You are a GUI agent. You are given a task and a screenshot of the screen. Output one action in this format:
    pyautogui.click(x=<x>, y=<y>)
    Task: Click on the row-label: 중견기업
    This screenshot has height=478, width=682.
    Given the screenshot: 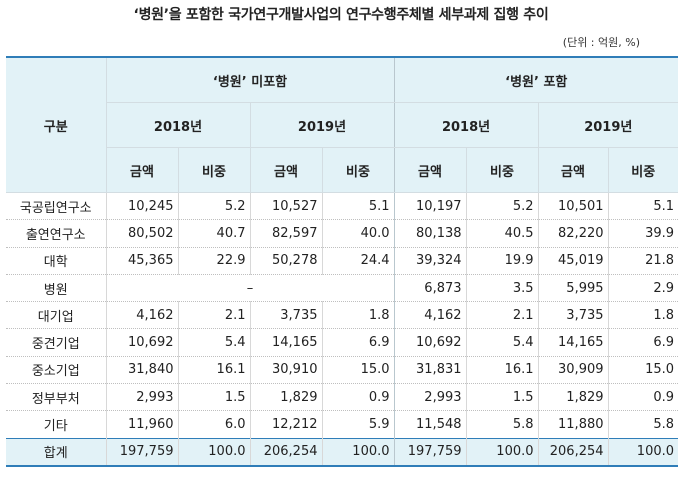 What is the action you would take?
    pyautogui.click(x=56, y=342)
    